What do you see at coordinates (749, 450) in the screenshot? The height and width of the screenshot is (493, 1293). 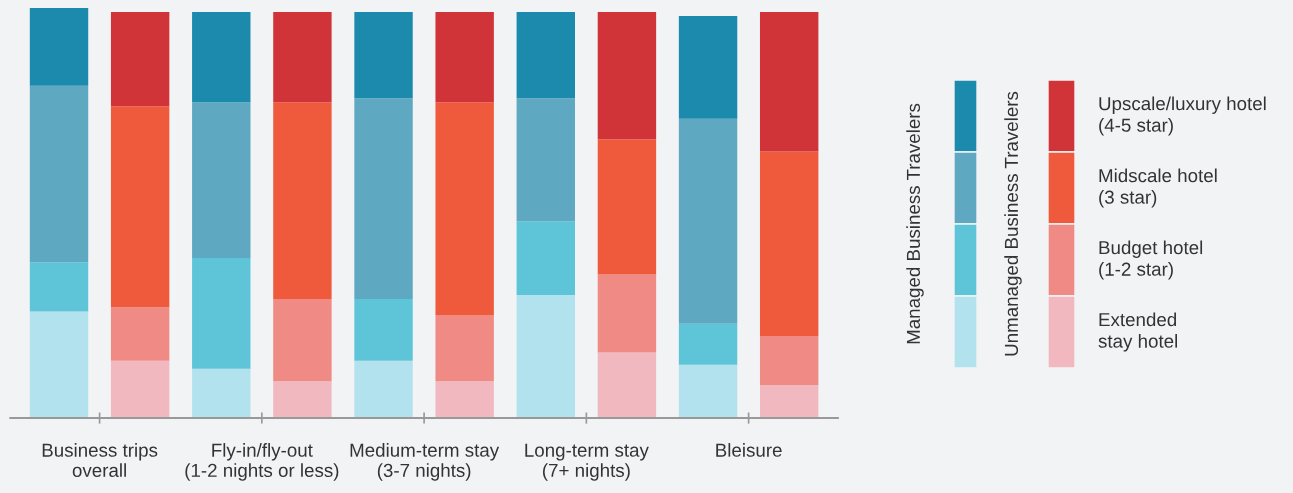 I see `x-tick-label: Bleisure` at bounding box center [749, 450].